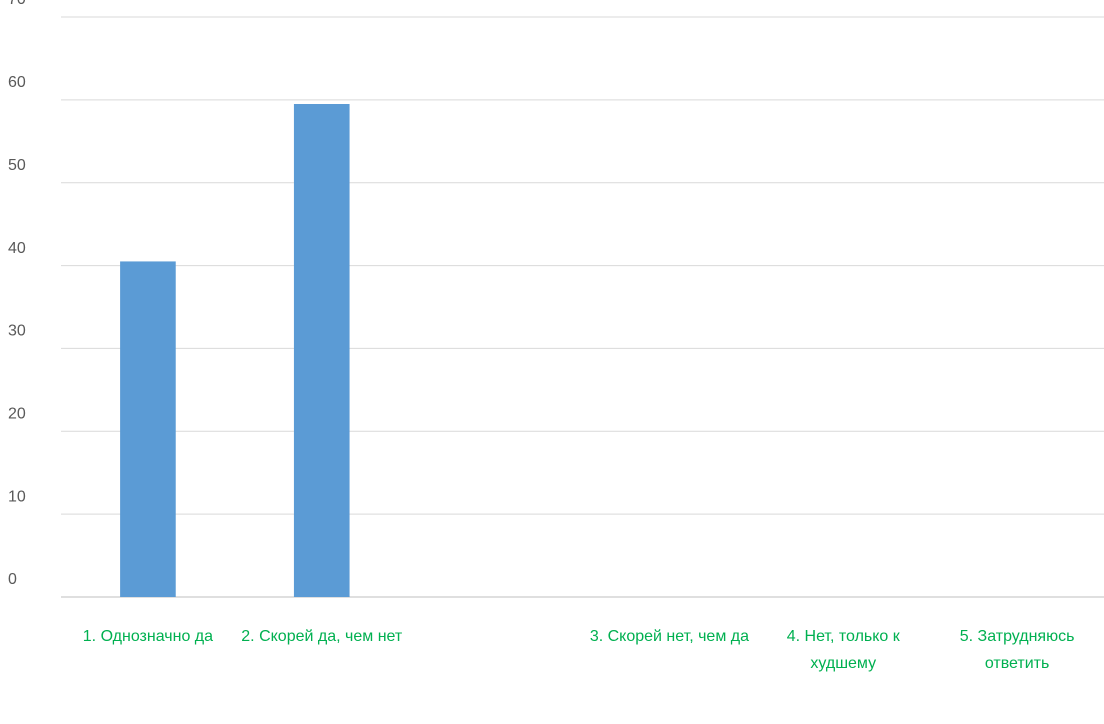  I want to click on y-tick-label: 40, so click(17, 248).